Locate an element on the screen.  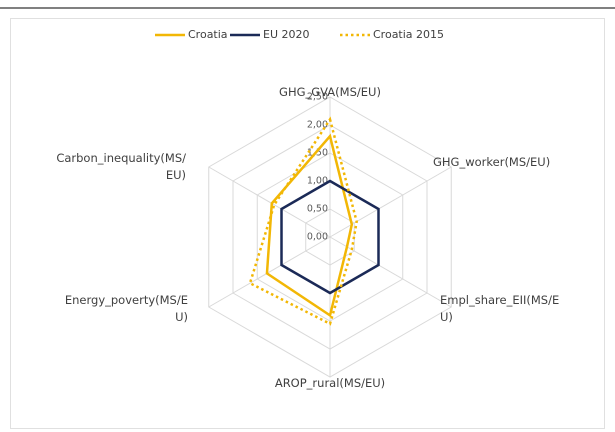
tick-label: 1,50 is located at coordinates (317, 153).